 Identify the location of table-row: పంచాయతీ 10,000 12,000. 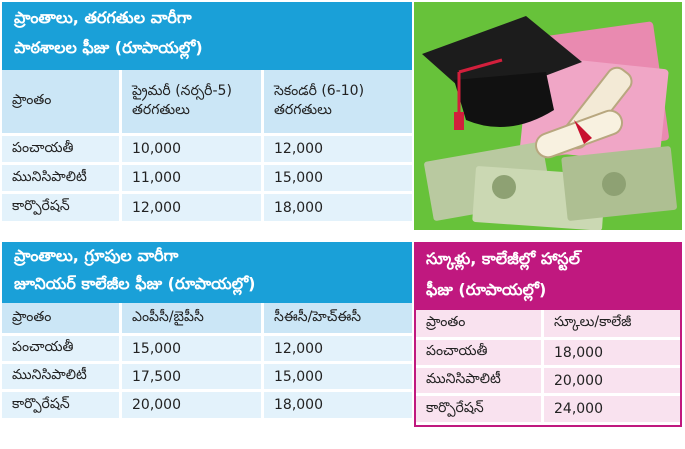
(207, 150).